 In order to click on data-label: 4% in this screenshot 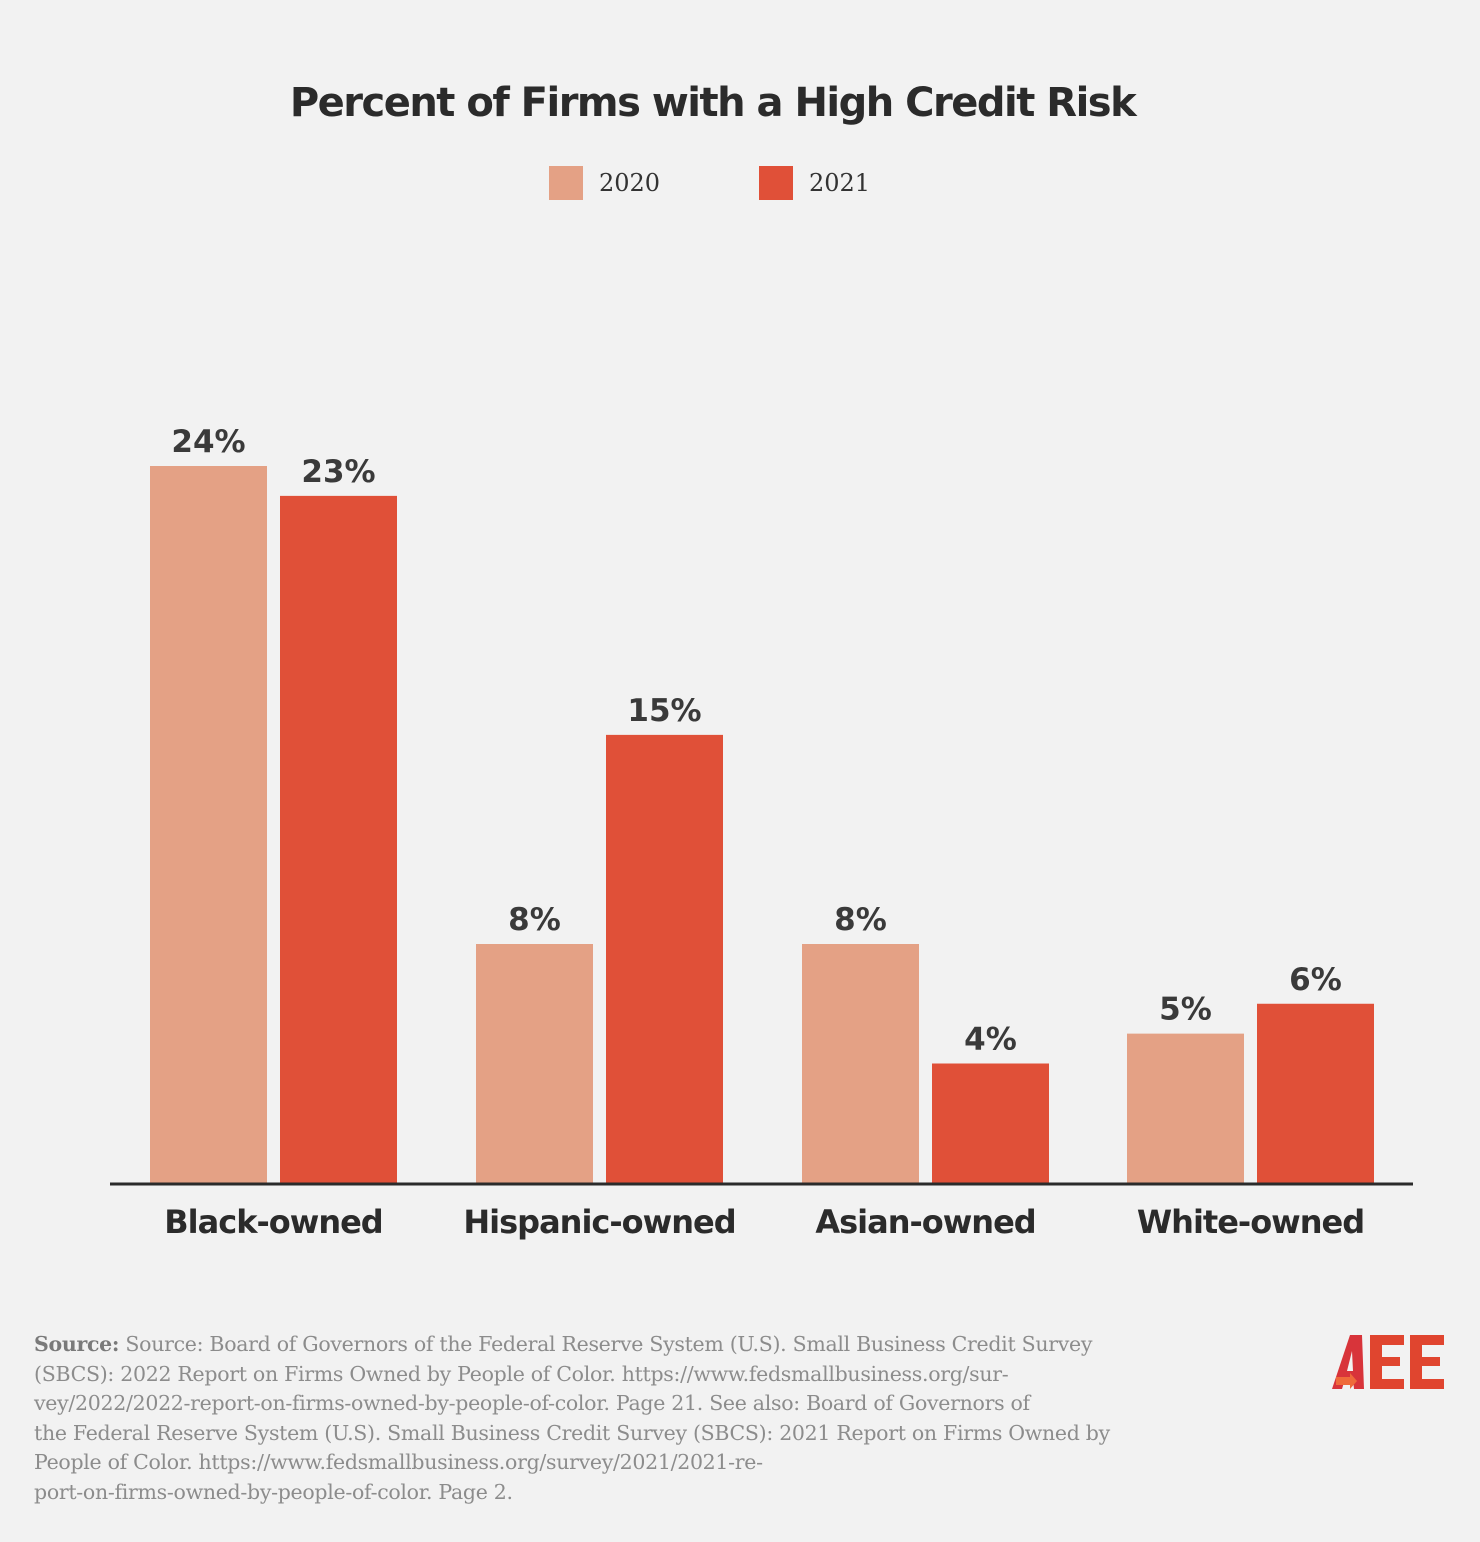, I will do `click(990, 1040)`.